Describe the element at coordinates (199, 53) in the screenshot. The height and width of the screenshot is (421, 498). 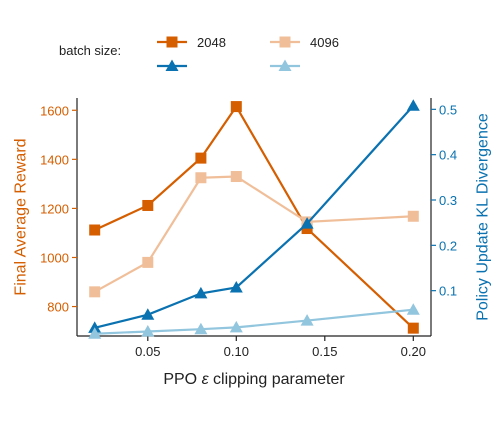
I see `legend: batch size: 2048 4096` at that location.